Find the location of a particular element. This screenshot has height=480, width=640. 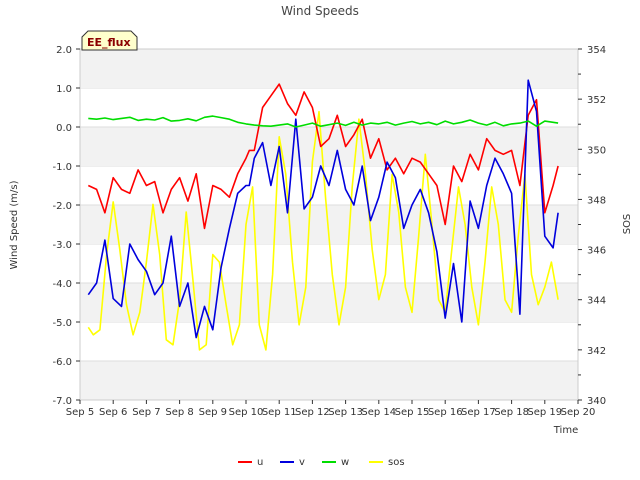

y-tick-label: -2.0 is located at coordinates (62, 206).